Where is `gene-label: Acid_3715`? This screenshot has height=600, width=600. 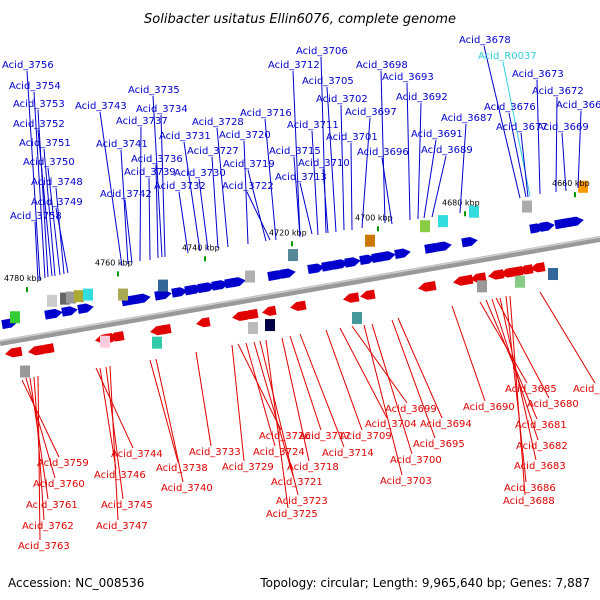
gene-label: Acid_3715 is located at coordinates (295, 151).